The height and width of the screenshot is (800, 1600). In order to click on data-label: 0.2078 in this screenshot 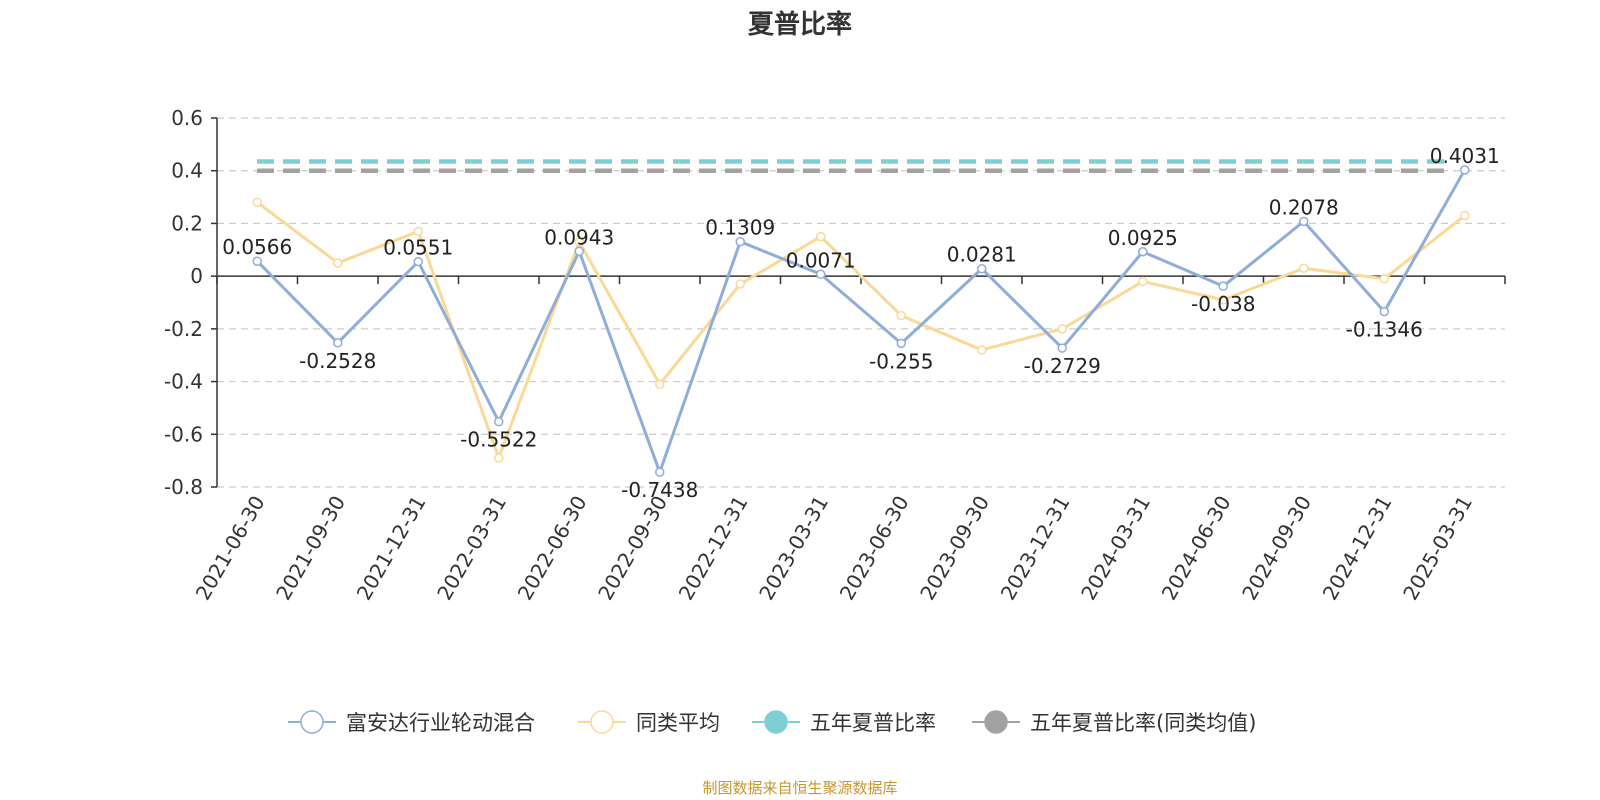, I will do `click(1304, 207)`.